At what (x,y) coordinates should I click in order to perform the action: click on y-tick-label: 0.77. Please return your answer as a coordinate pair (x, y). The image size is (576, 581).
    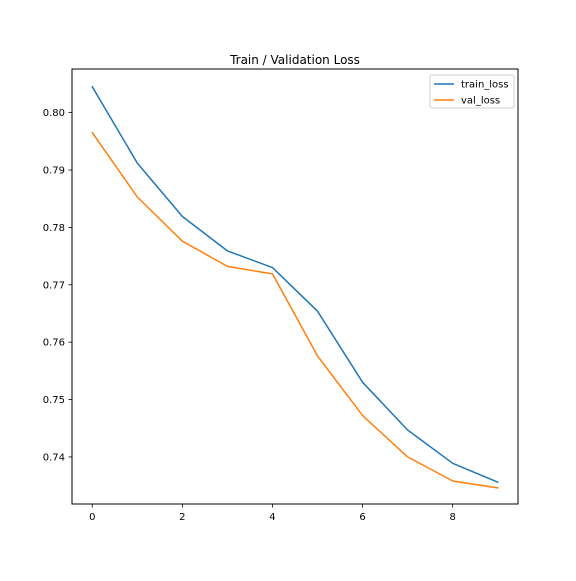
    Looking at the image, I should click on (54, 285).